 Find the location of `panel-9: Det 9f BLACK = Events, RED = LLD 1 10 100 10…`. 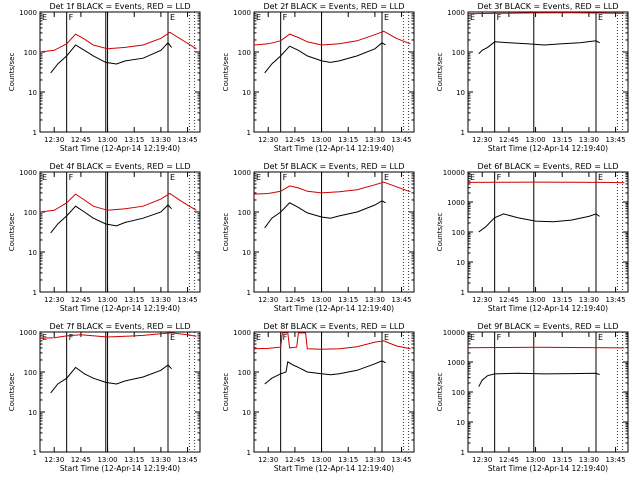

panel-9: Det 9f BLACK = Events, RED = LLD 1 10 100 10… is located at coordinates (532, 397).